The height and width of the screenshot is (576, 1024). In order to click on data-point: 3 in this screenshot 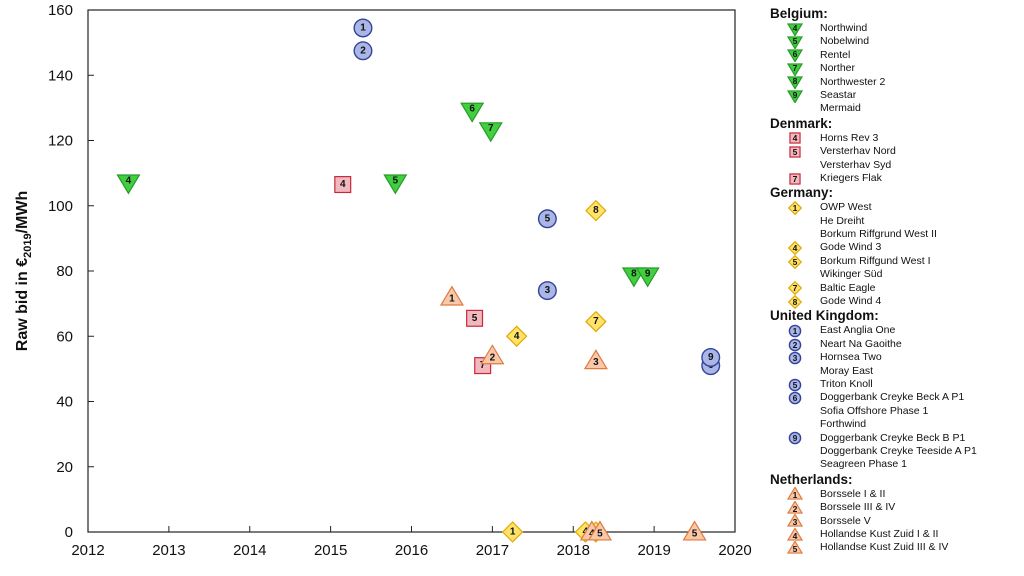, I will do `click(595, 359)`.